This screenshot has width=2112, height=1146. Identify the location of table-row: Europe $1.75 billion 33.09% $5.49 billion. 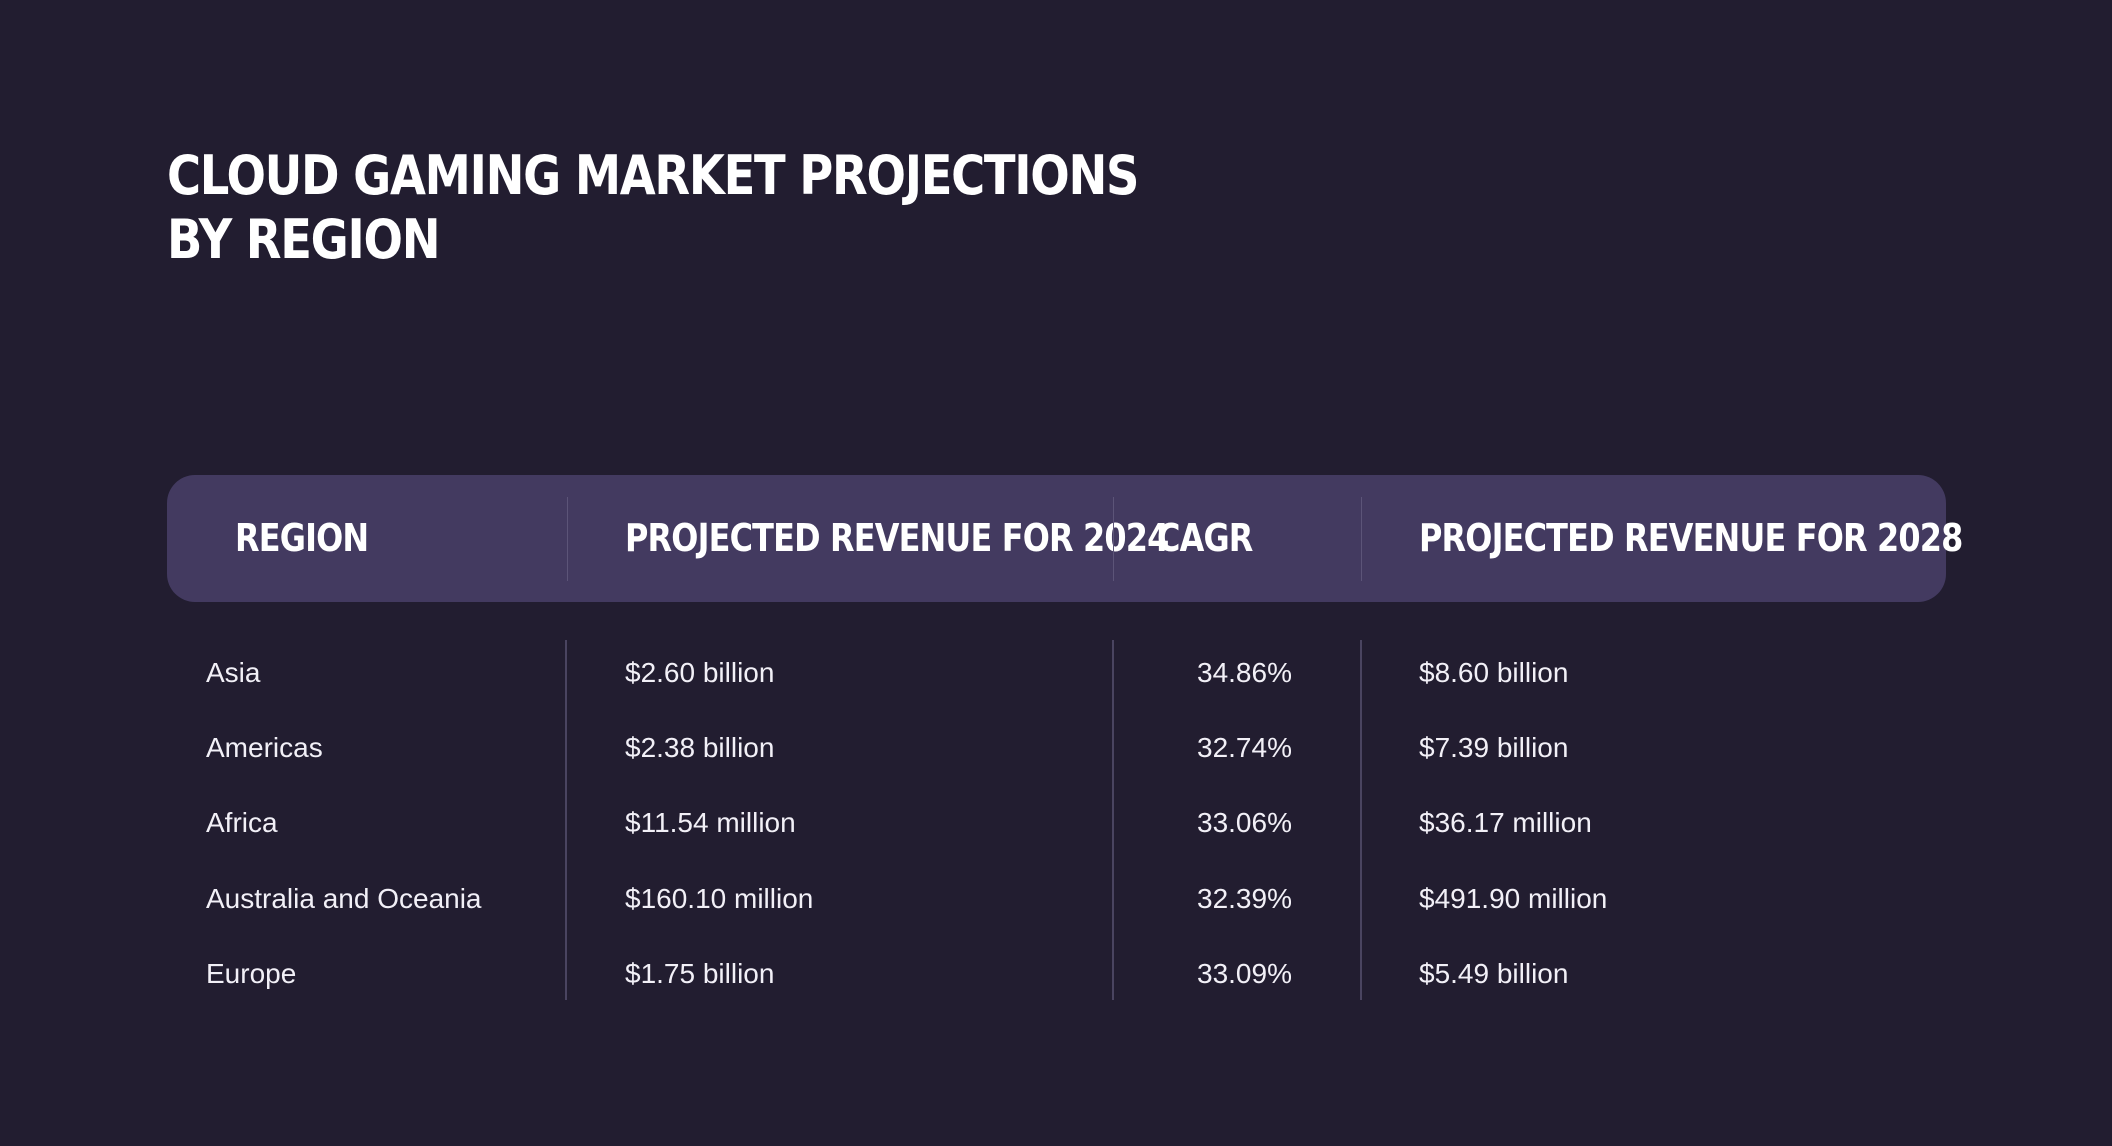
(1056, 974).